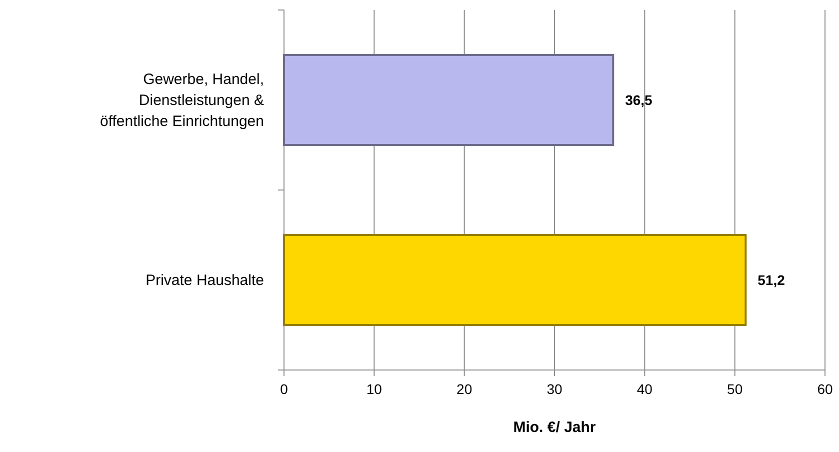 The image size is (839, 452). What do you see at coordinates (639, 100) in the screenshot?
I see `data-label: 36,5` at bounding box center [639, 100].